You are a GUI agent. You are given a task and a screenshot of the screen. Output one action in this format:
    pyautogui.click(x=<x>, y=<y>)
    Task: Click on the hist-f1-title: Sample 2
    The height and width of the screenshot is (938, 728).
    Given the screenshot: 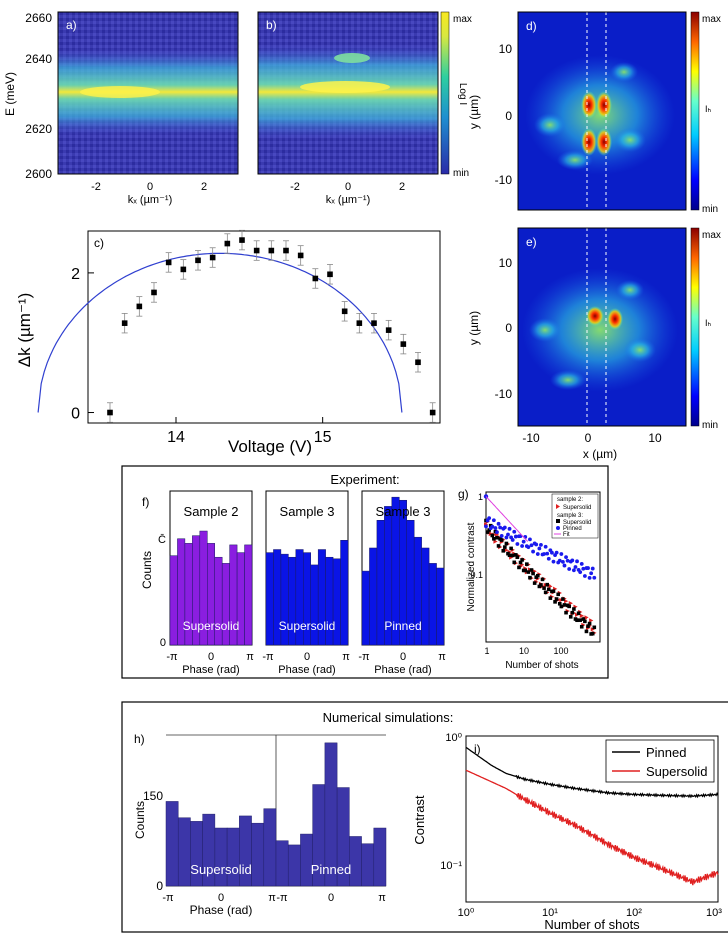 What is the action you would take?
    pyautogui.click(x=211, y=511)
    